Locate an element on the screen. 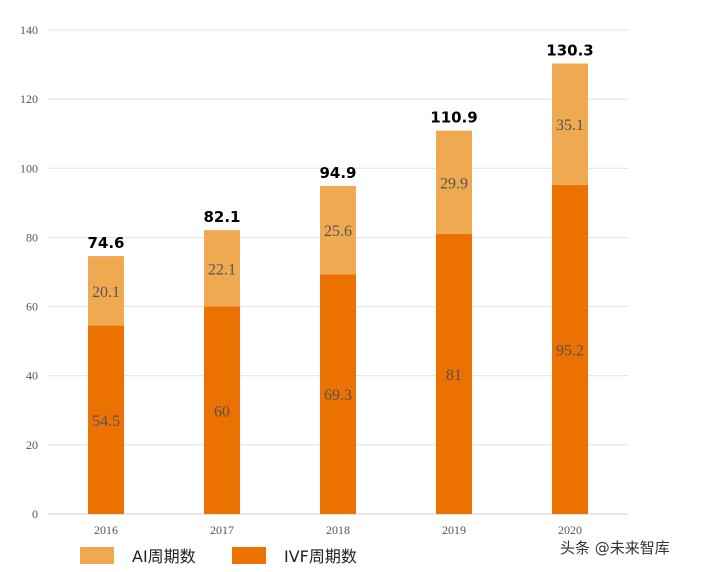 The height and width of the screenshot is (572, 705). y-axis-ticks: 0 20 40 60 80 100 120 140 is located at coordinates (29, 272).